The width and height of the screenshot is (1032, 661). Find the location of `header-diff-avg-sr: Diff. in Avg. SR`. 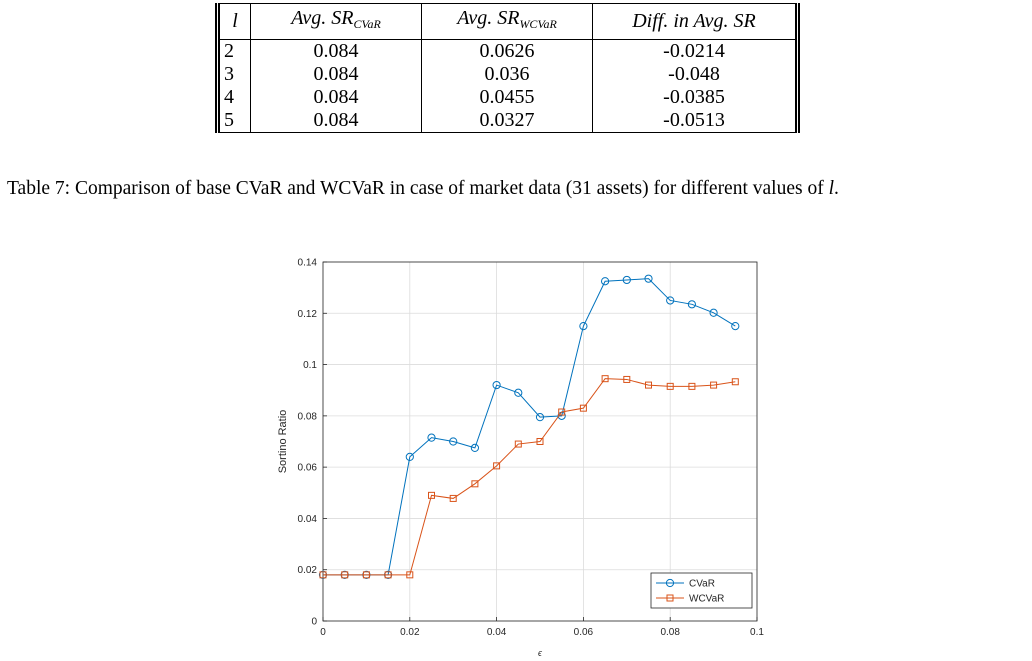

header-diff-avg-sr: Diff. in Avg. SR is located at coordinates (695, 21).